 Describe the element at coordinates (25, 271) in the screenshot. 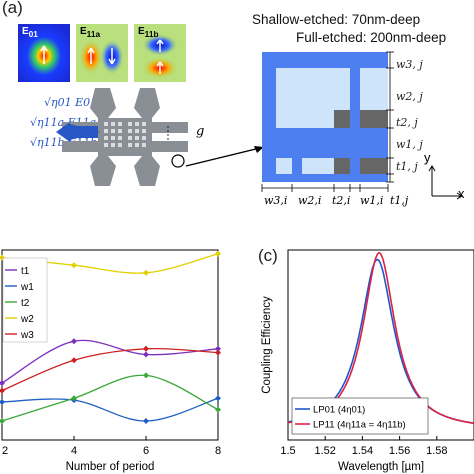

I see `legend-label-t1: t1` at that location.